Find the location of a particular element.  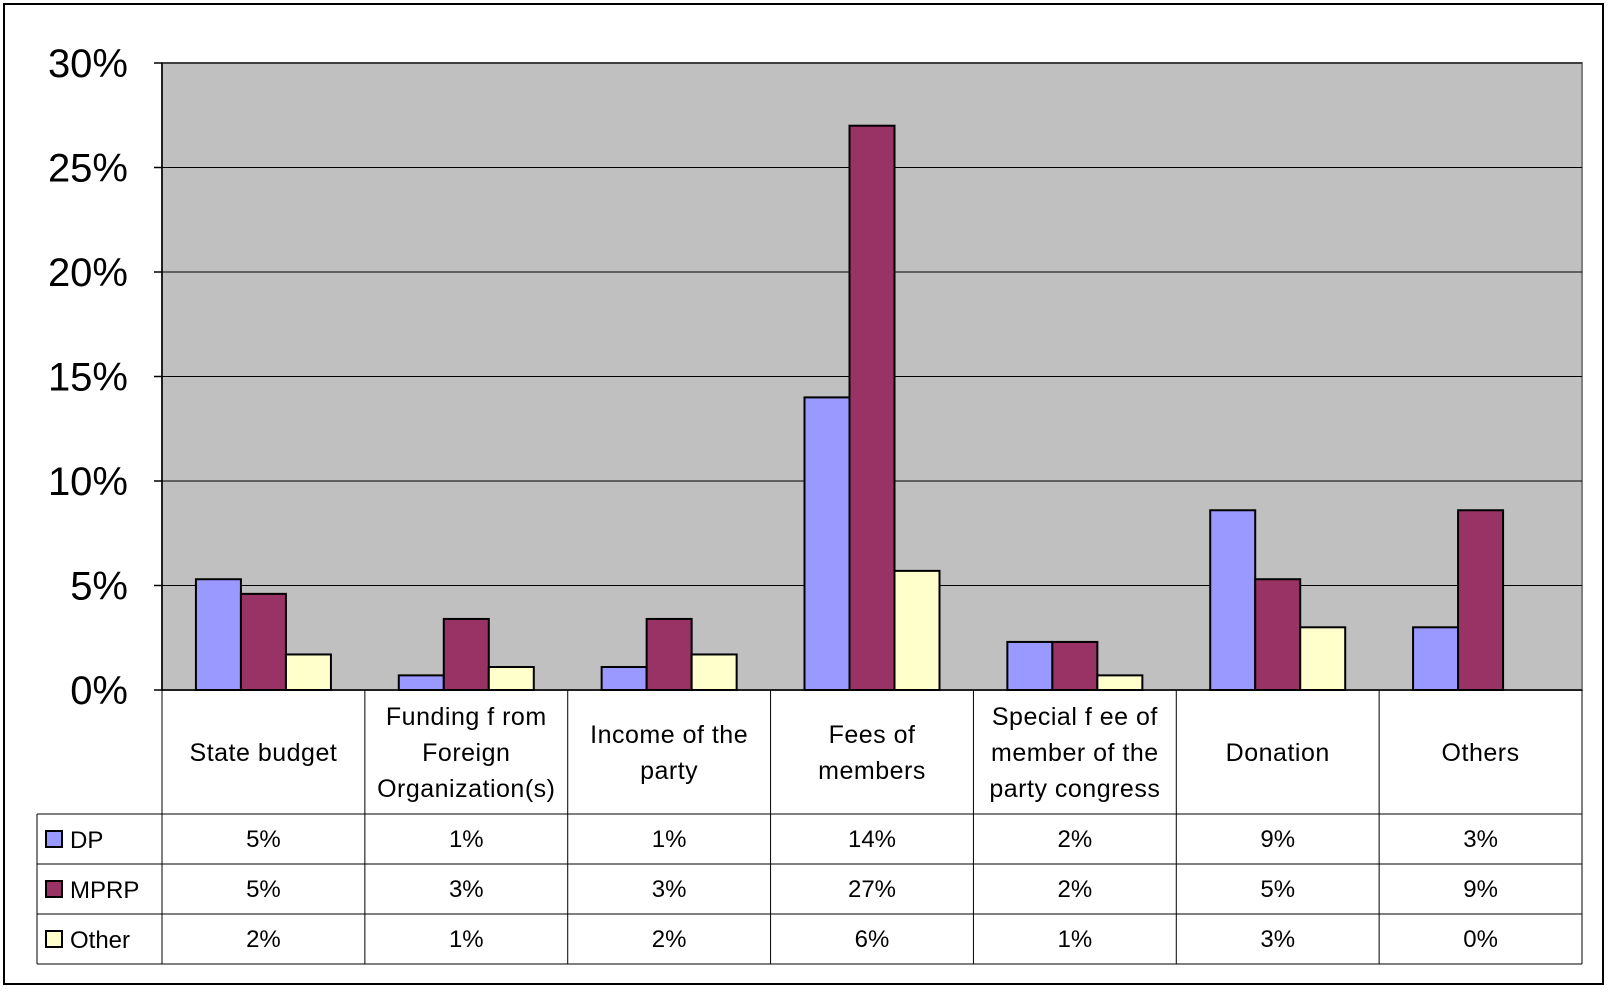

category-label: Income of the is located at coordinates (669, 735).